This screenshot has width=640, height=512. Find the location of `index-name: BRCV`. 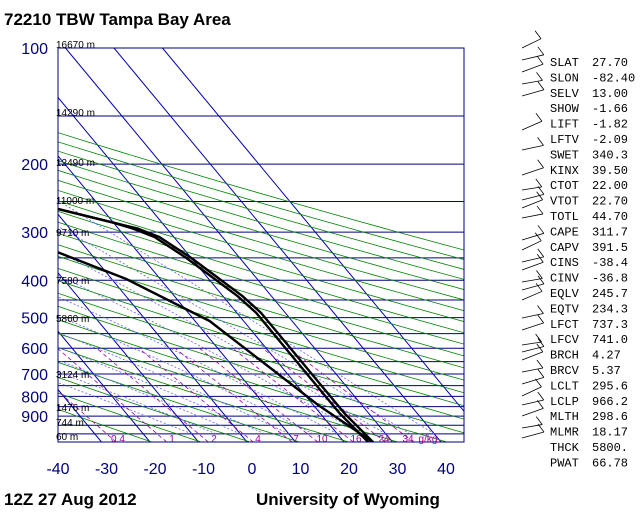

index-name: BRCV is located at coordinates (565, 371).